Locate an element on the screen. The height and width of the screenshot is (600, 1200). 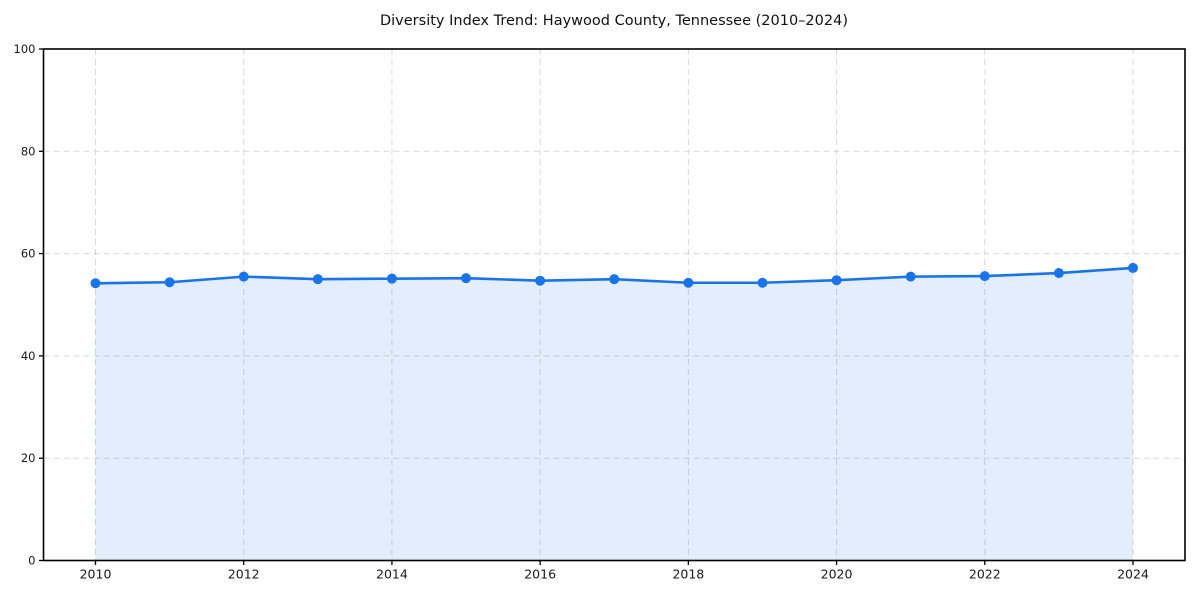
y-tick-label: 20 is located at coordinates (28, 458).